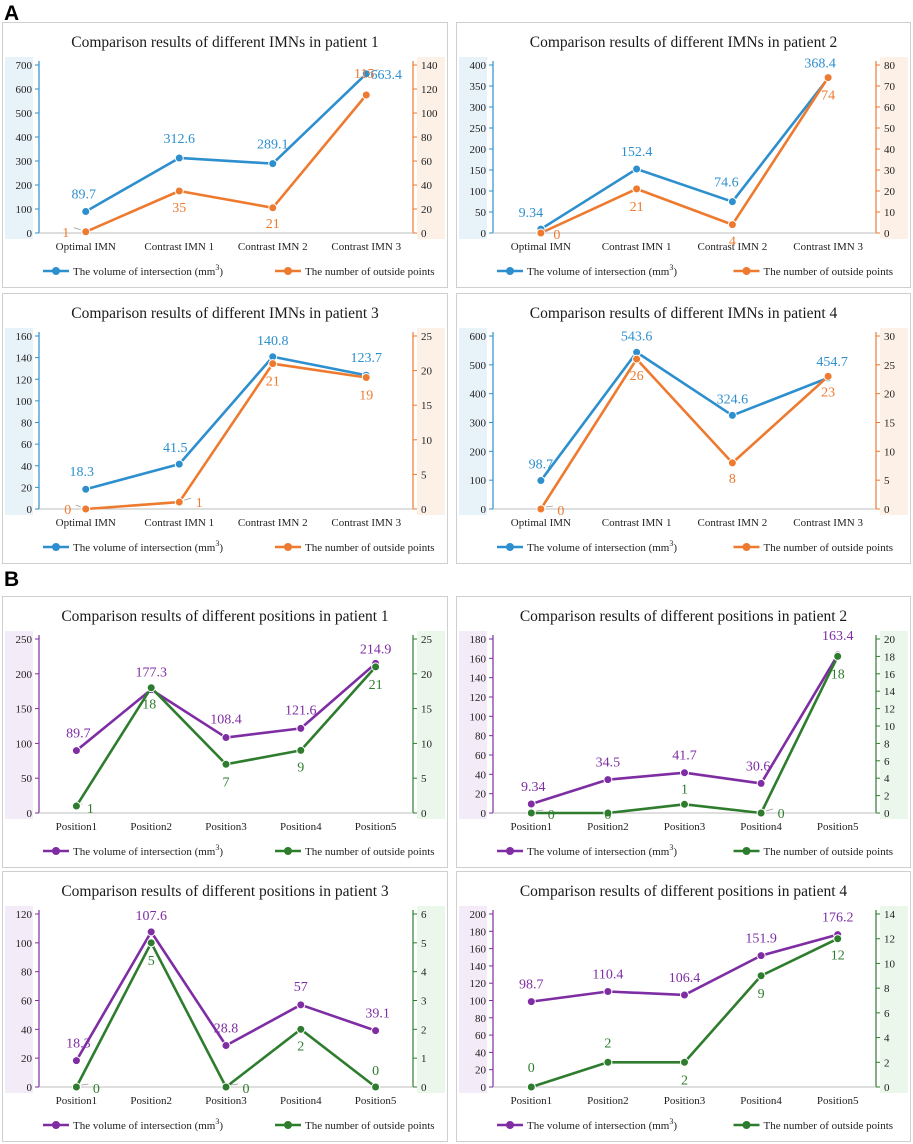  Describe the element at coordinates (424, 475) in the screenshot. I see `right-tick-label: 5` at that location.